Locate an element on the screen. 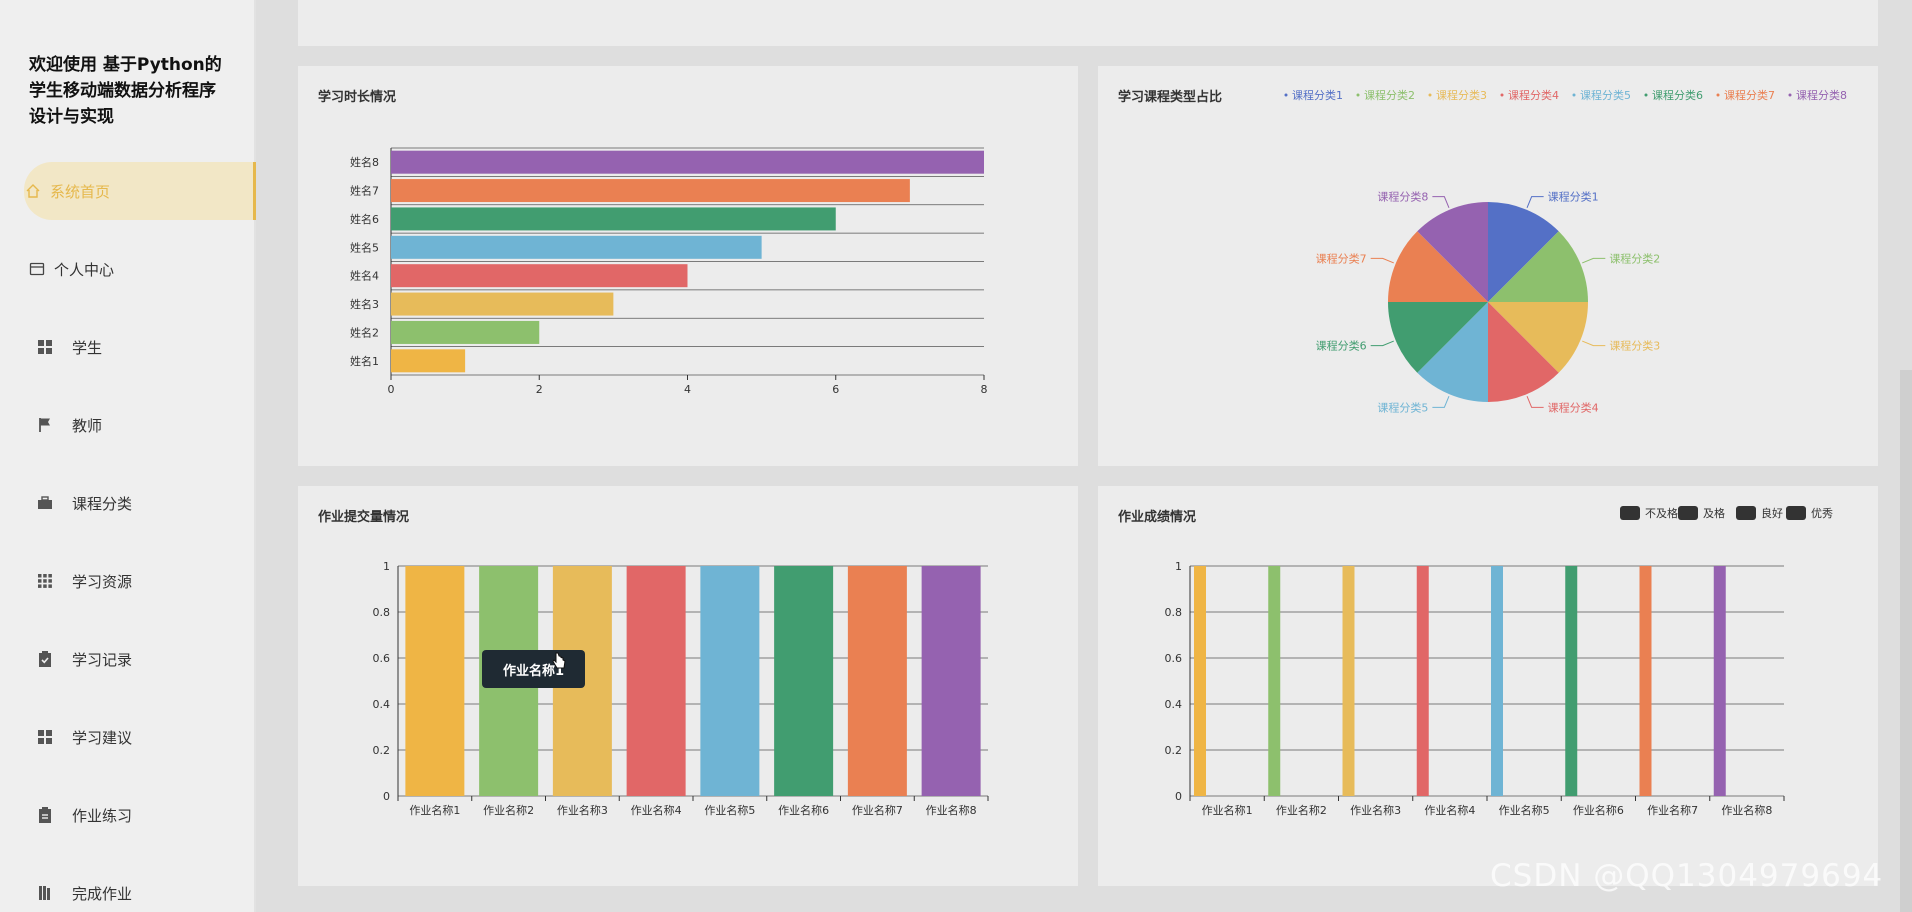 The width and height of the screenshot is (1912, 912). legend-label: 课程分类3 is located at coordinates (1461, 95).